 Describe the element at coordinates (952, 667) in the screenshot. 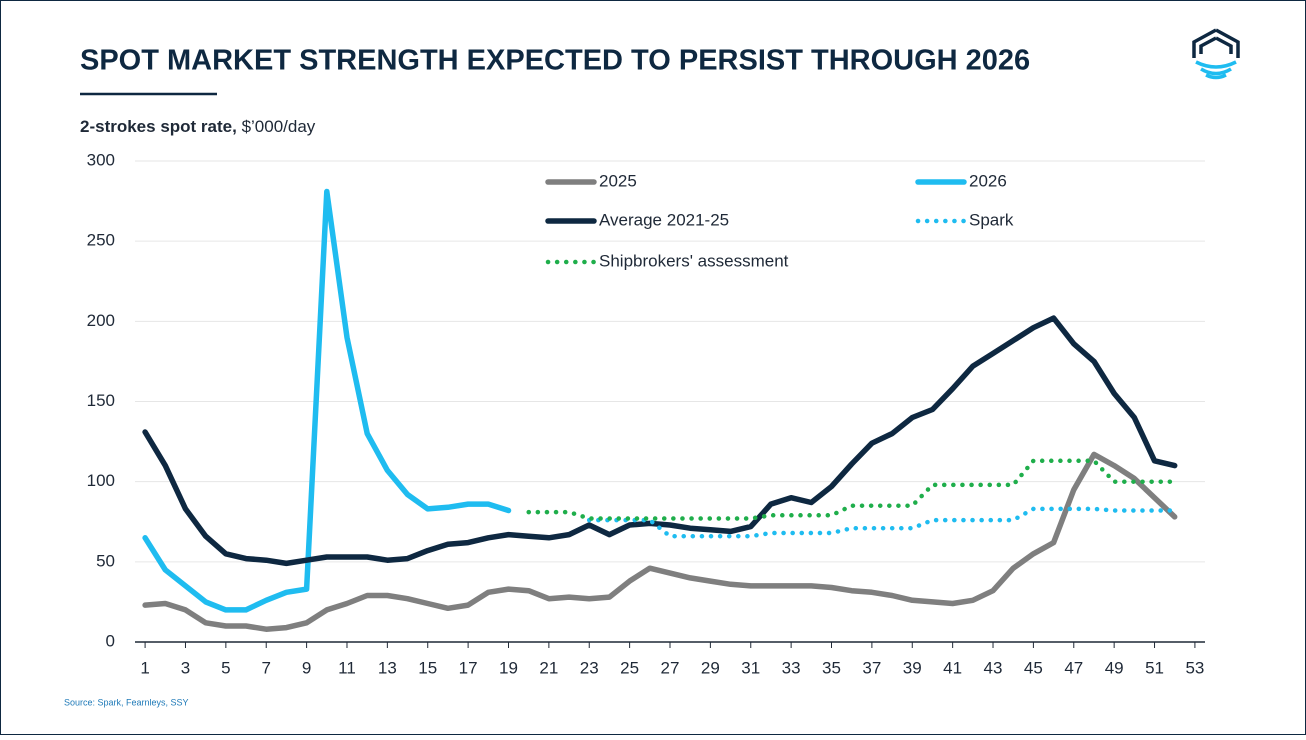

I see `x-tick-label: 41` at that location.